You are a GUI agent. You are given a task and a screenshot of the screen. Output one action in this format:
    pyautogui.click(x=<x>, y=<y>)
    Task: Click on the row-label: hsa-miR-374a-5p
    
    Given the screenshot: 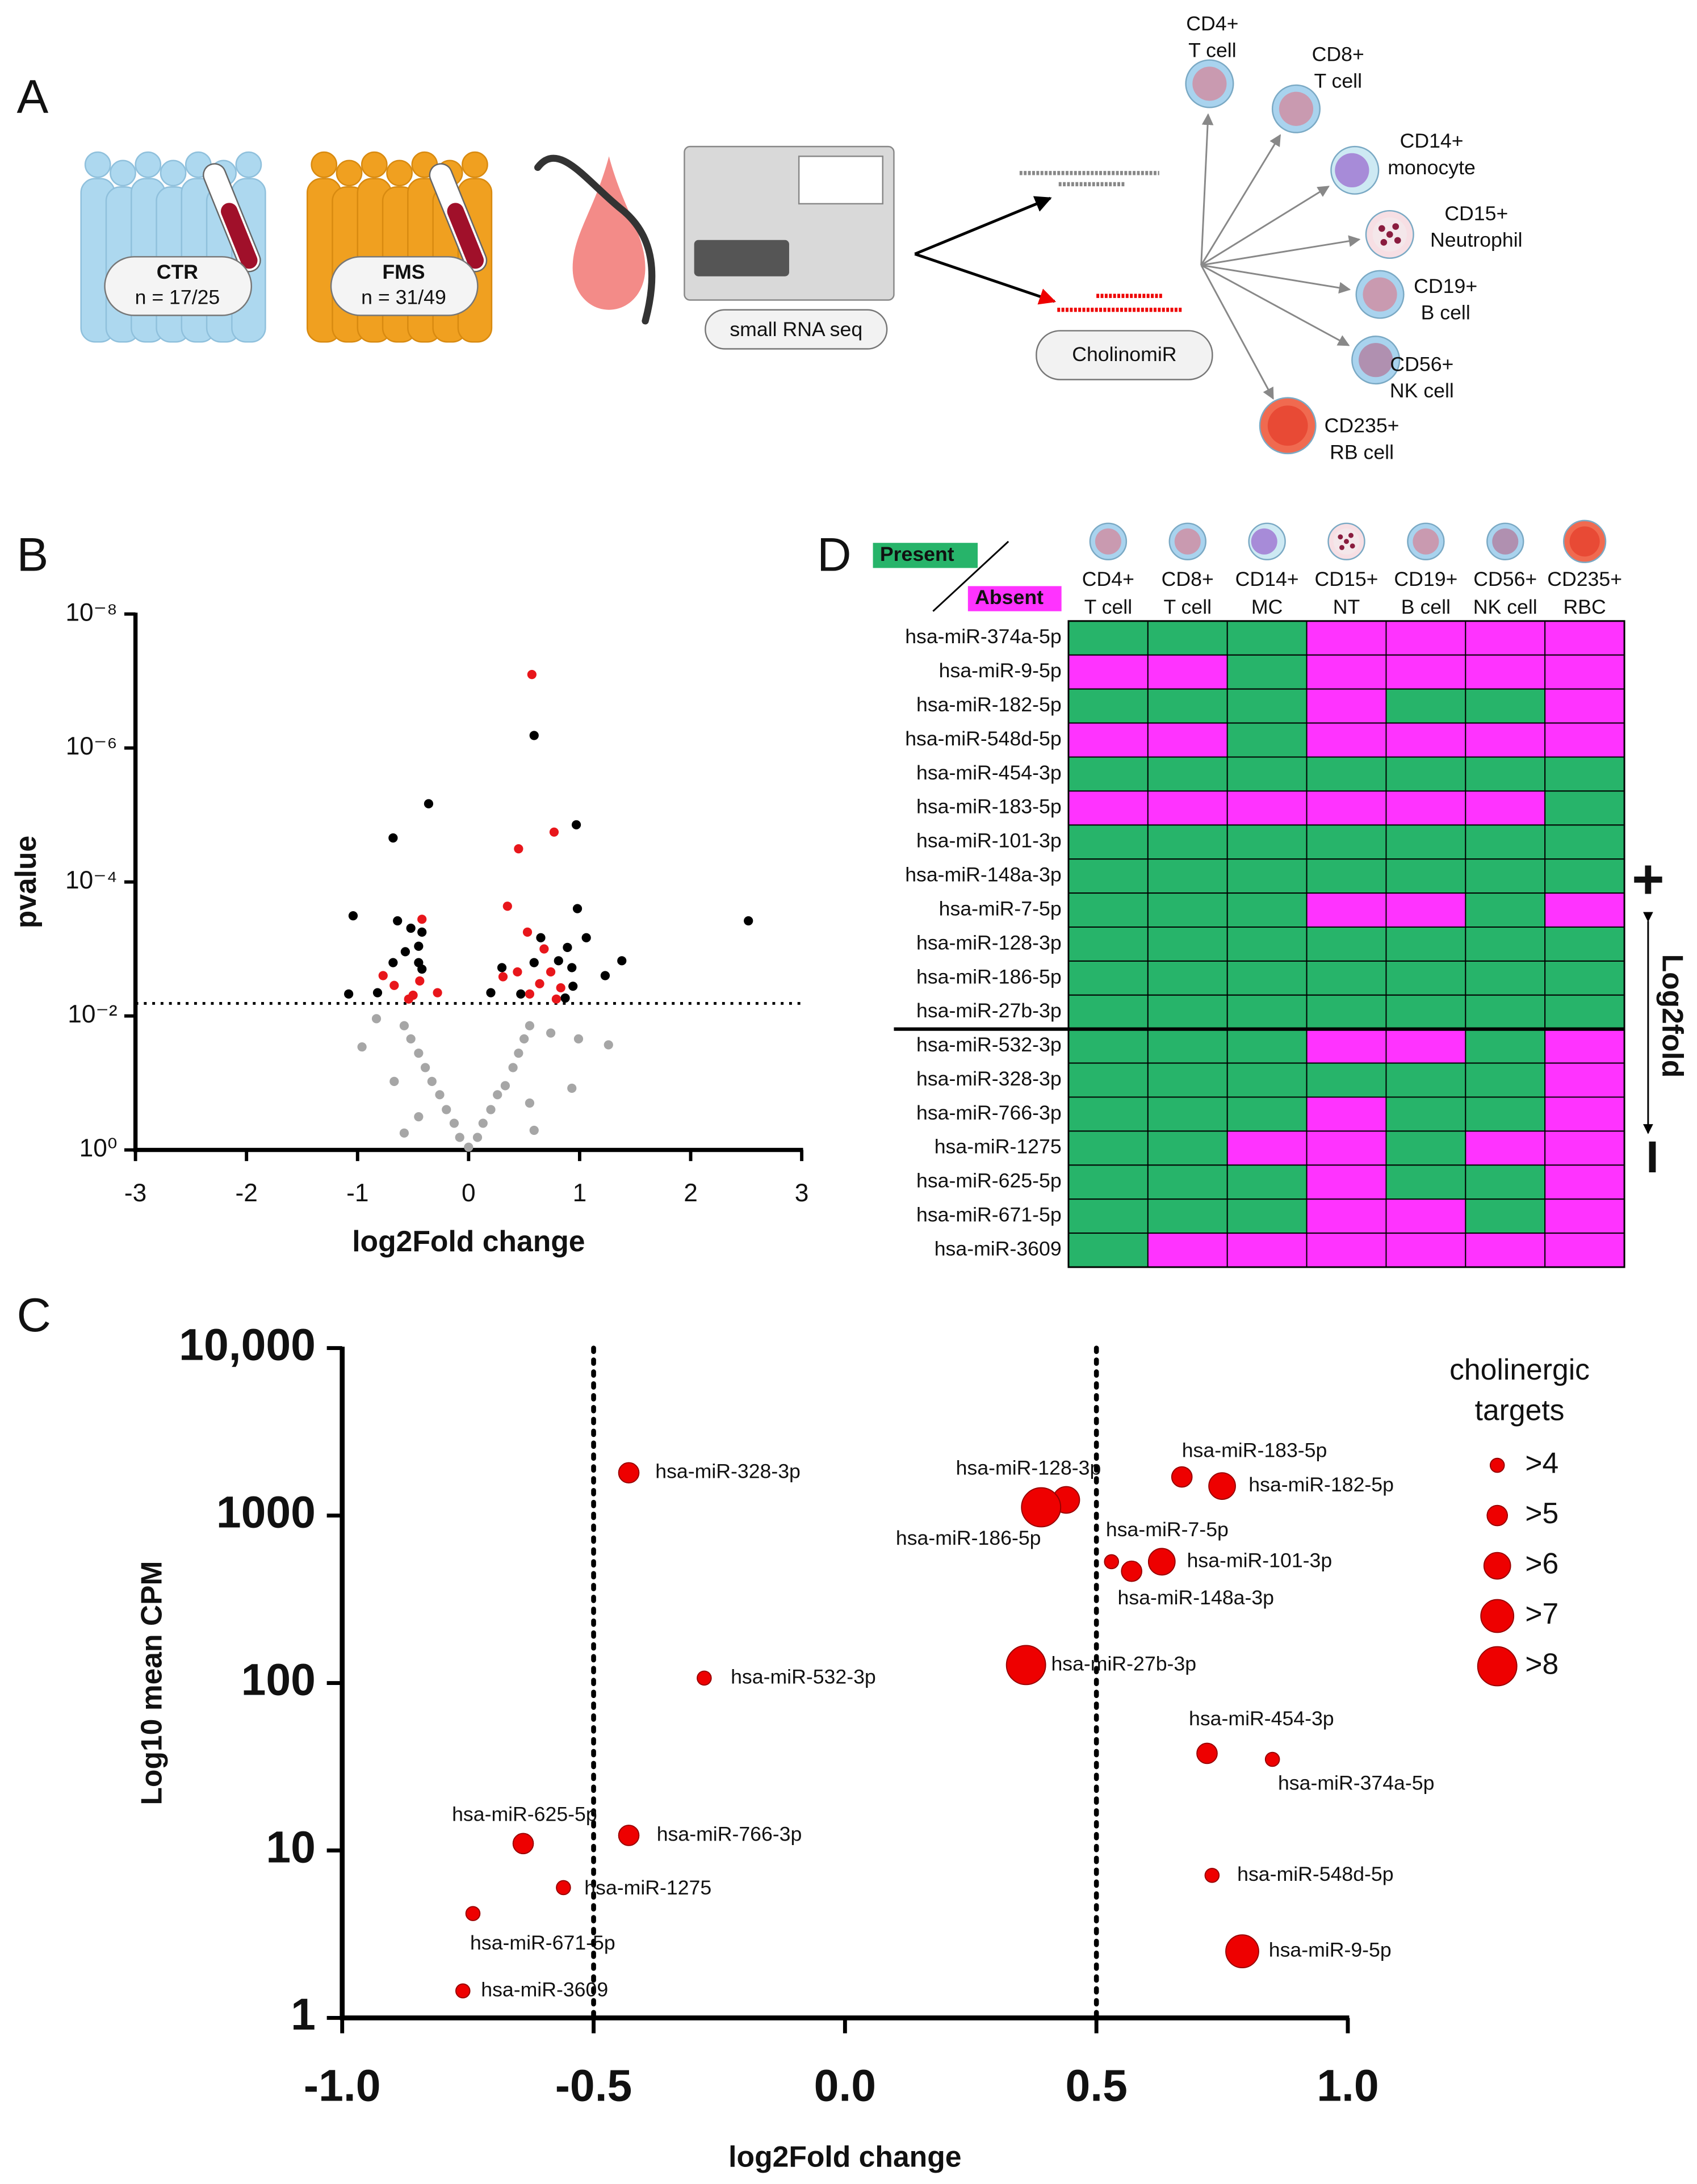 What is the action you would take?
    pyautogui.click(x=983, y=636)
    